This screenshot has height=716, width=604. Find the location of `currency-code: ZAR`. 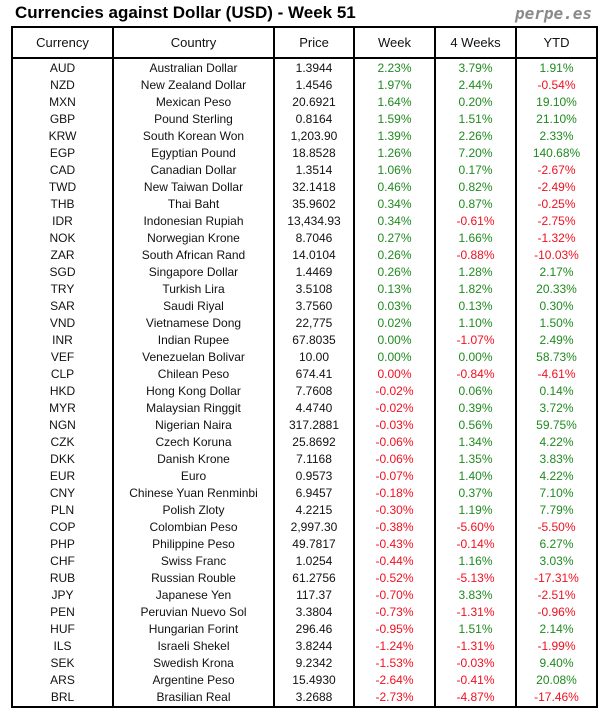

currency-code: ZAR is located at coordinates (62, 255).